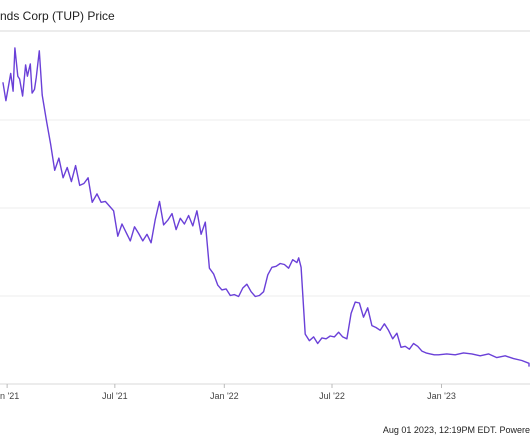 This screenshot has width=530, height=442. Describe the element at coordinates (332, 396) in the screenshot. I see `x-tick-label: Jul '22` at that location.